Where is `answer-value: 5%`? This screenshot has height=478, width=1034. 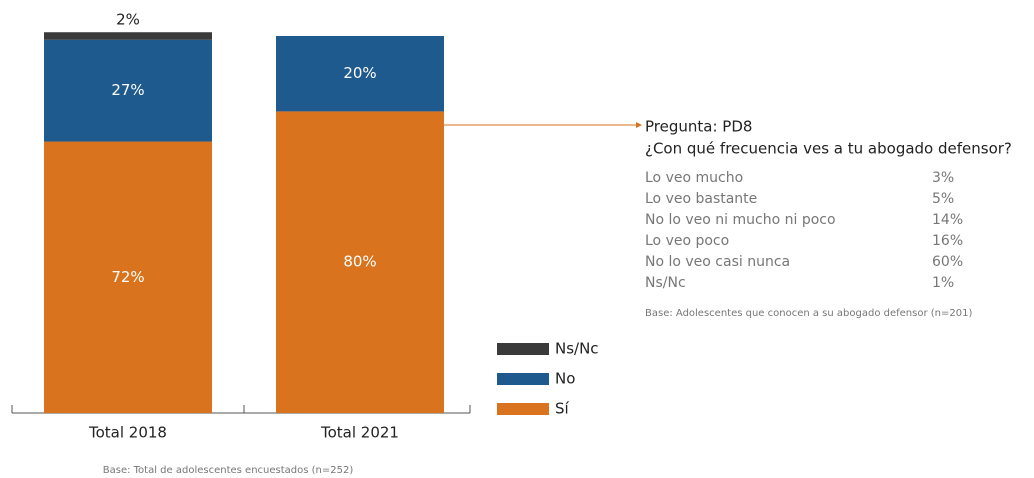
answer-value: 5% is located at coordinates (943, 199).